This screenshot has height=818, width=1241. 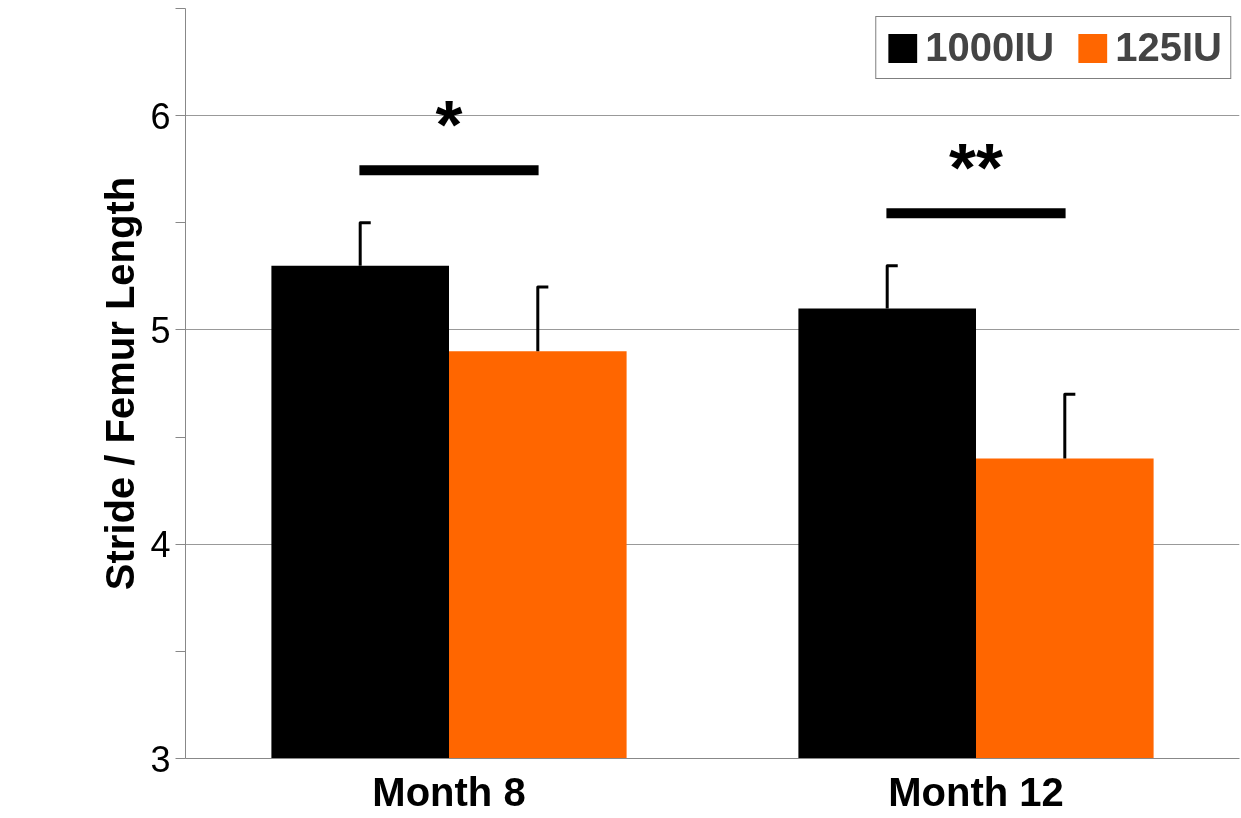 What do you see at coordinates (120, 383) in the screenshot?
I see `y-axis-title: Stride / Femur Length` at bounding box center [120, 383].